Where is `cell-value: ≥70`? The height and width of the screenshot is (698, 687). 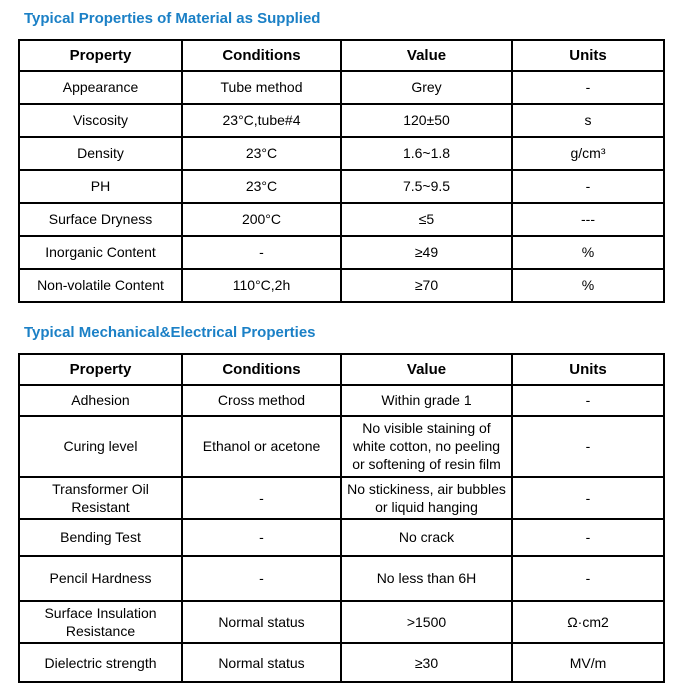
cell-value: ≥70 is located at coordinates (426, 285).